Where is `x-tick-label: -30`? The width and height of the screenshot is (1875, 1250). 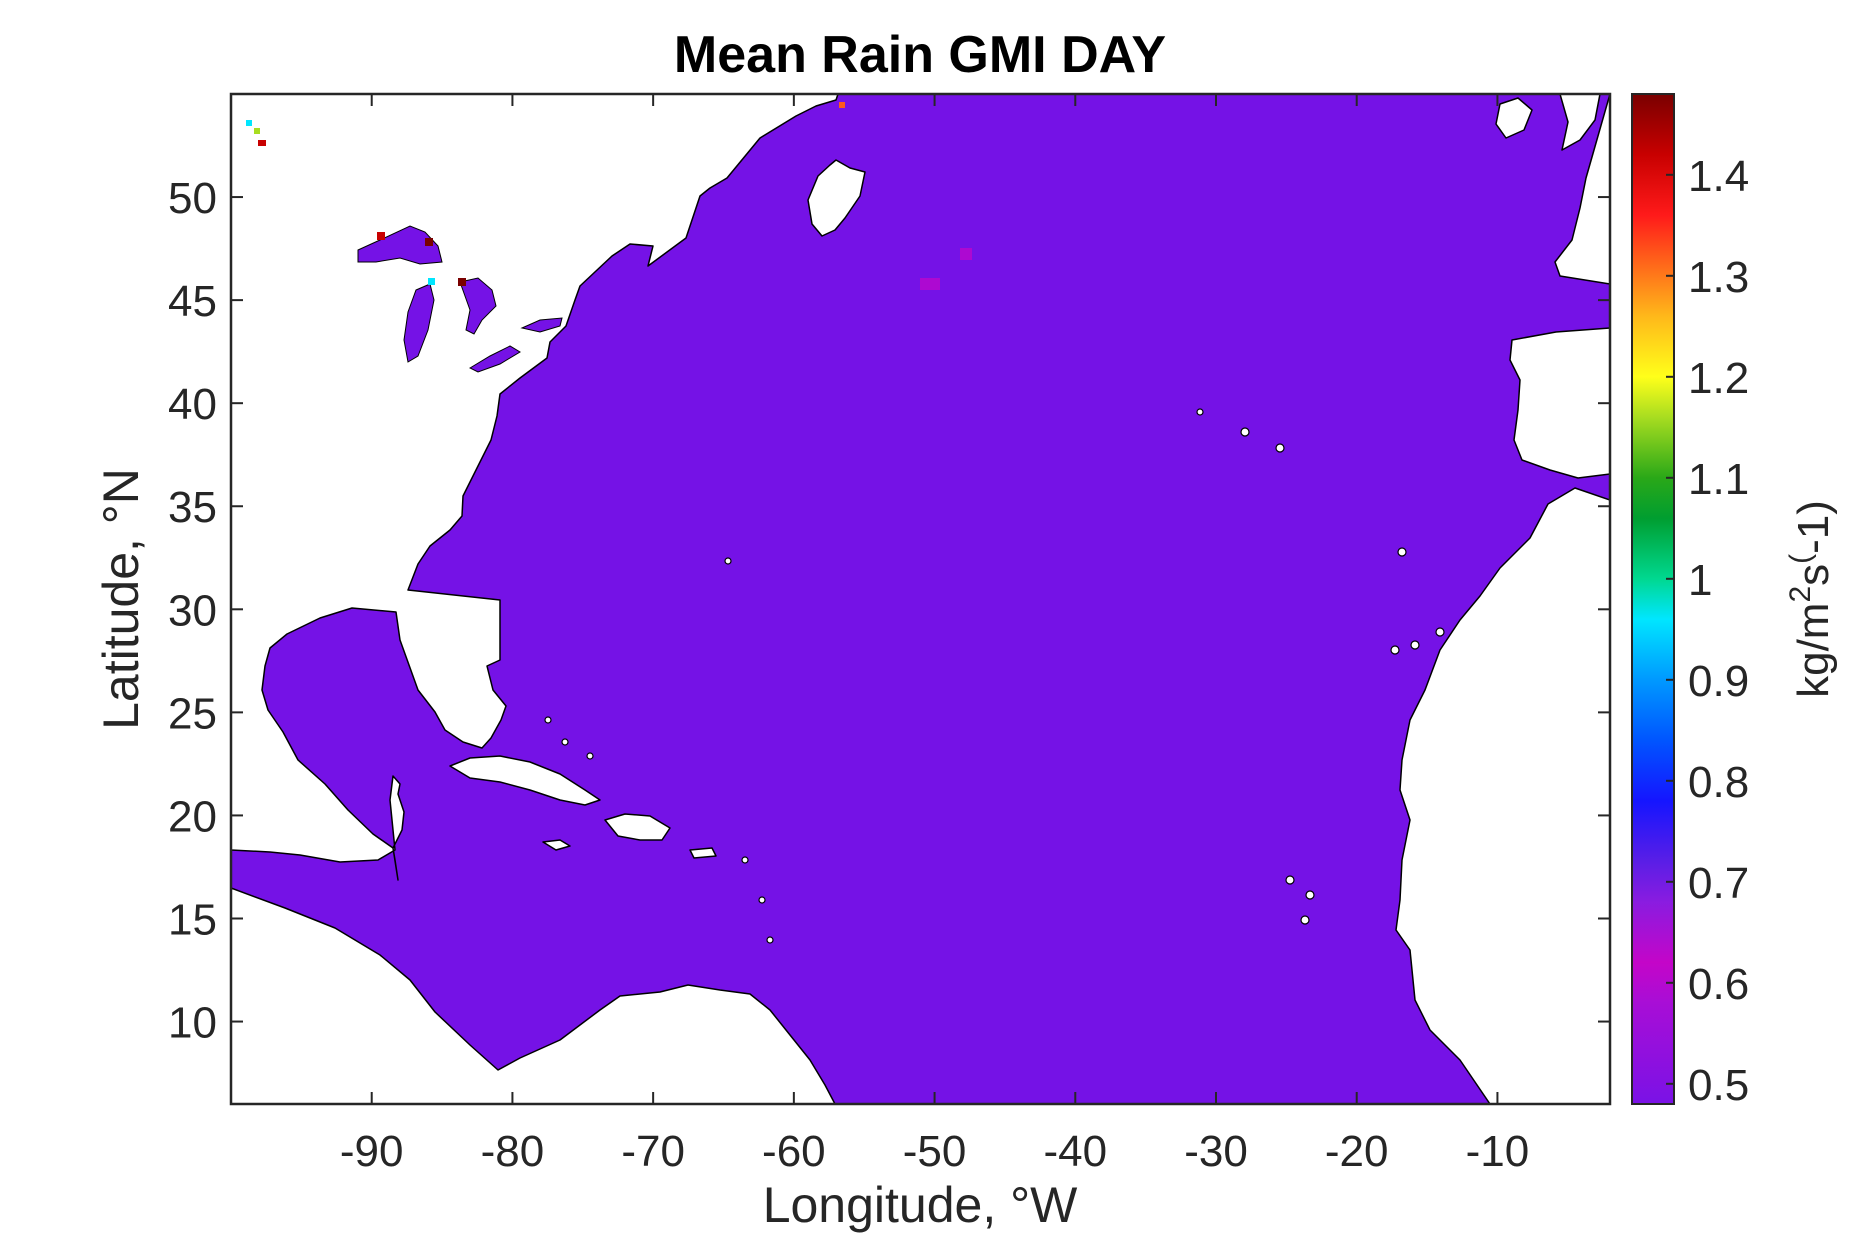 x-tick-label: -30 is located at coordinates (1216, 1151).